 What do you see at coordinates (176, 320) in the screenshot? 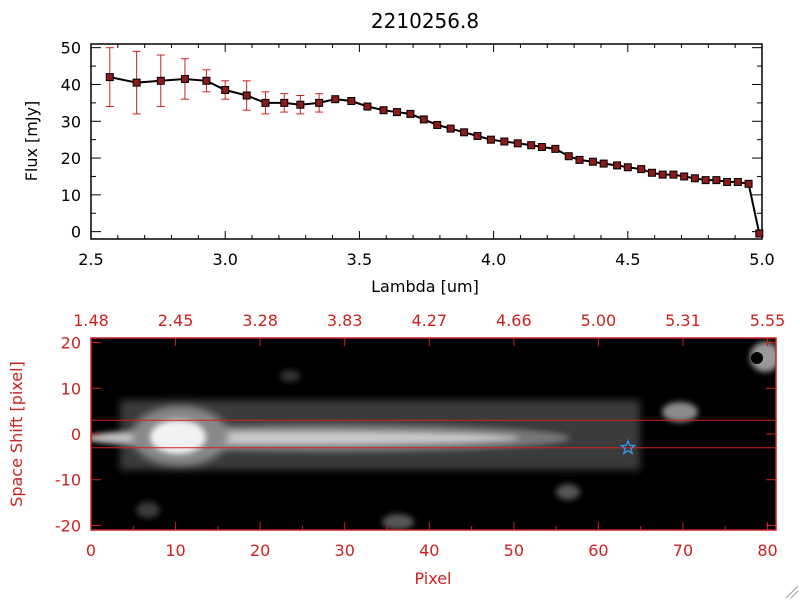
I see `image-top-tick-label: 2.45` at bounding box center [176, 320].